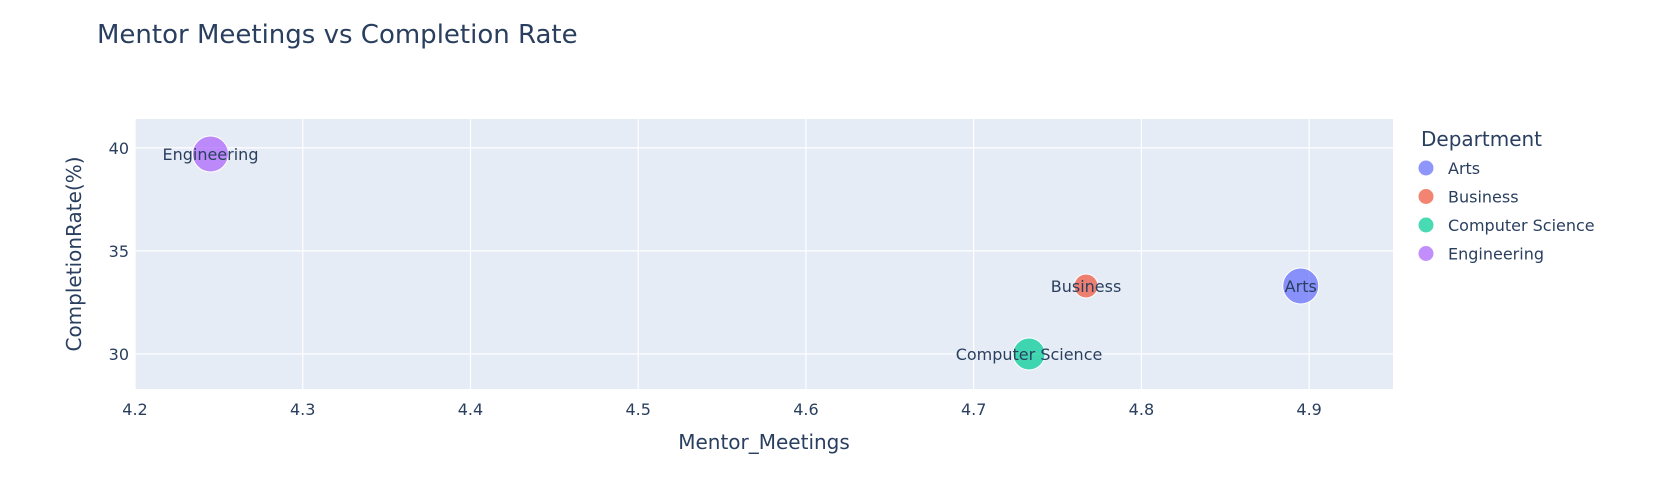  I want to click on y-tick-label: 40, so click(119, 148).